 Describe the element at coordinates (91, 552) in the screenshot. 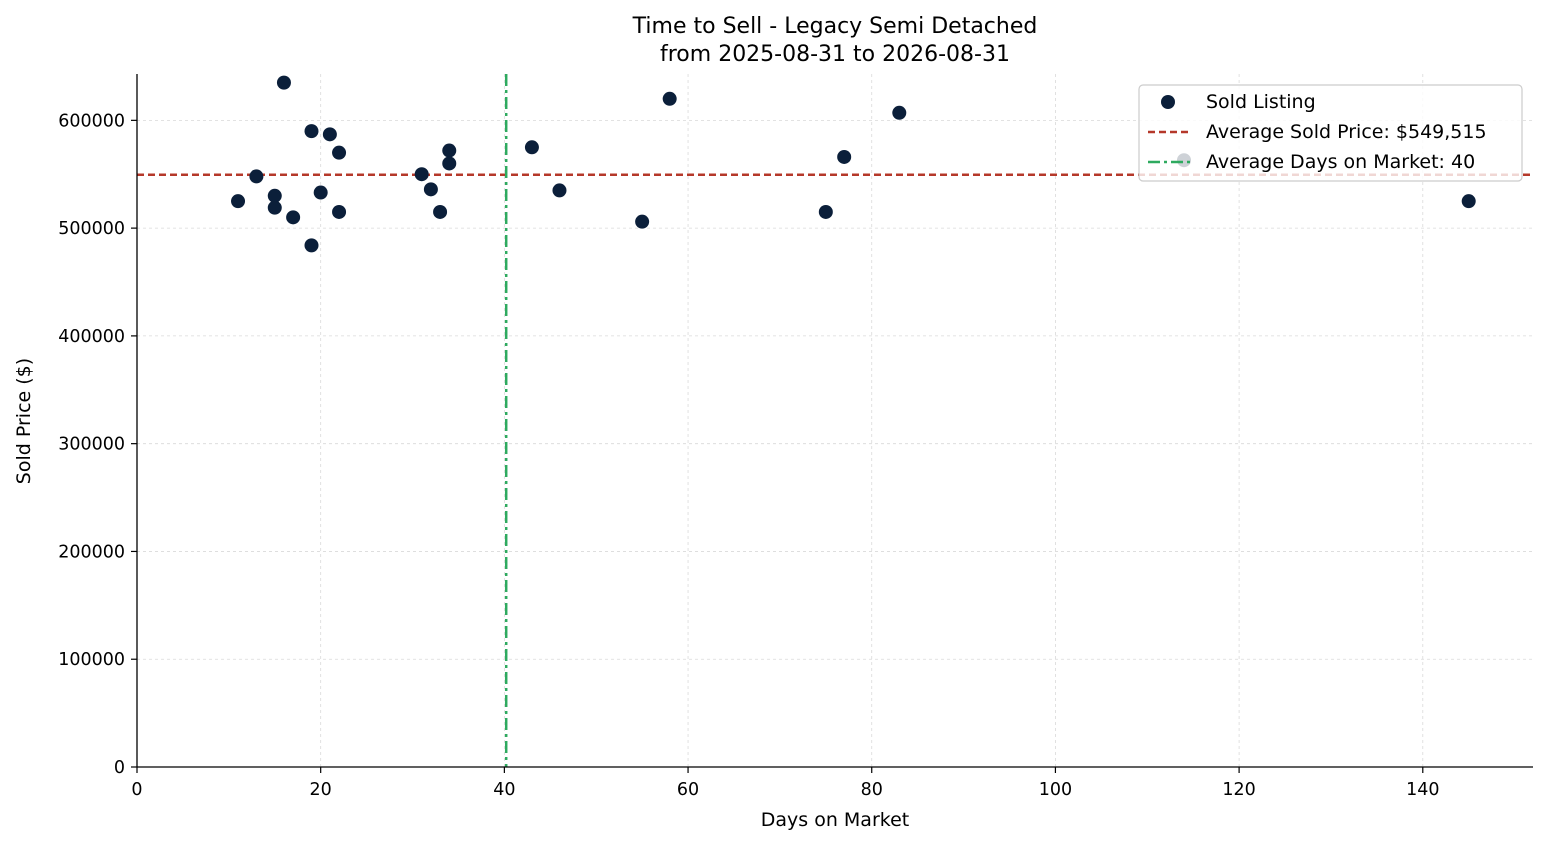

I see `y-tick-label: 200000` at that location.